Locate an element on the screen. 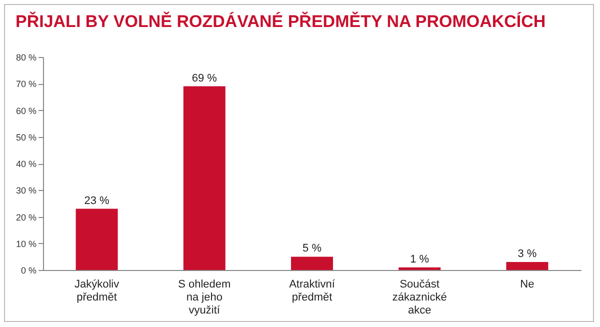  data-label: 1 % is located at coordinates (420, 259).